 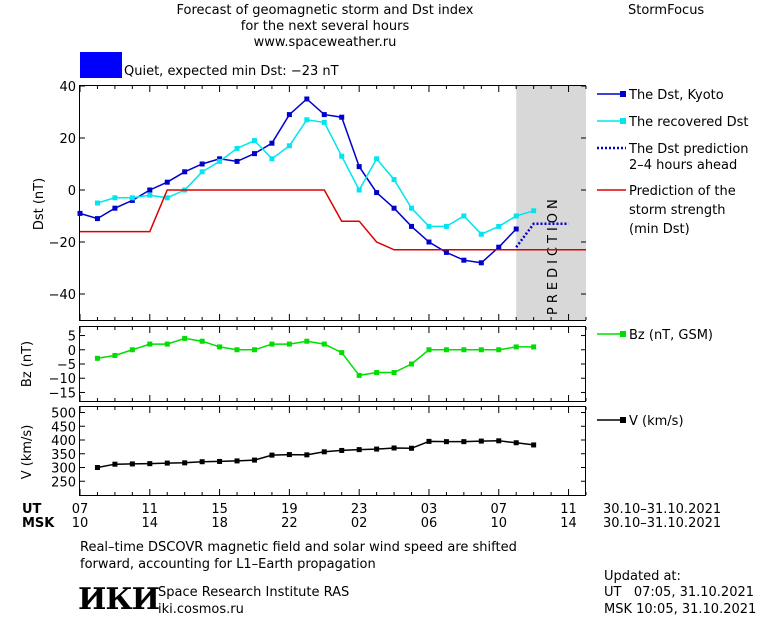 What do you see at coordinates (39, 204) in the screenshot?
I see `dst-axis-title: Dst (nT)` at bounding box center [39, 204].